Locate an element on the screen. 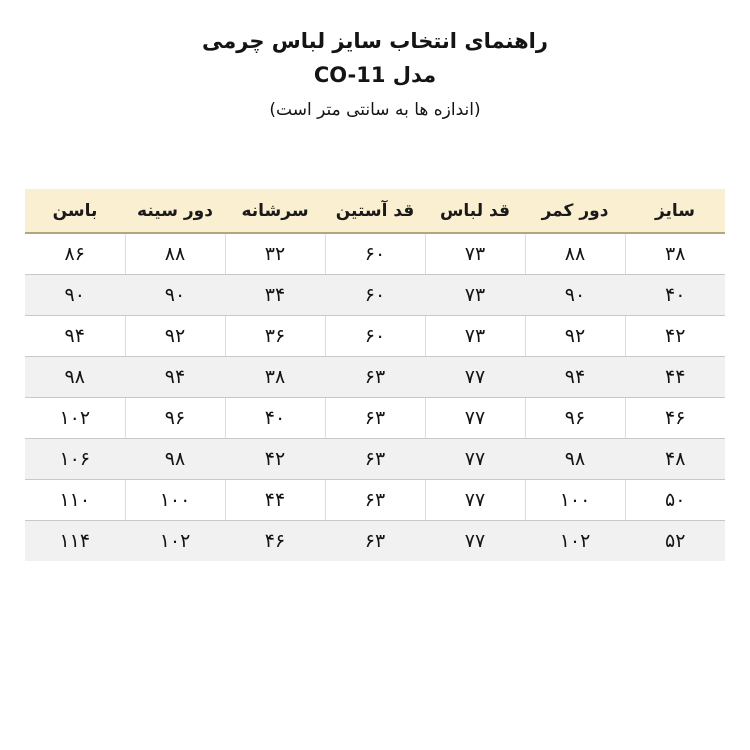  column-header-garment-length: قد لباس is located at coordinates (475, 211).